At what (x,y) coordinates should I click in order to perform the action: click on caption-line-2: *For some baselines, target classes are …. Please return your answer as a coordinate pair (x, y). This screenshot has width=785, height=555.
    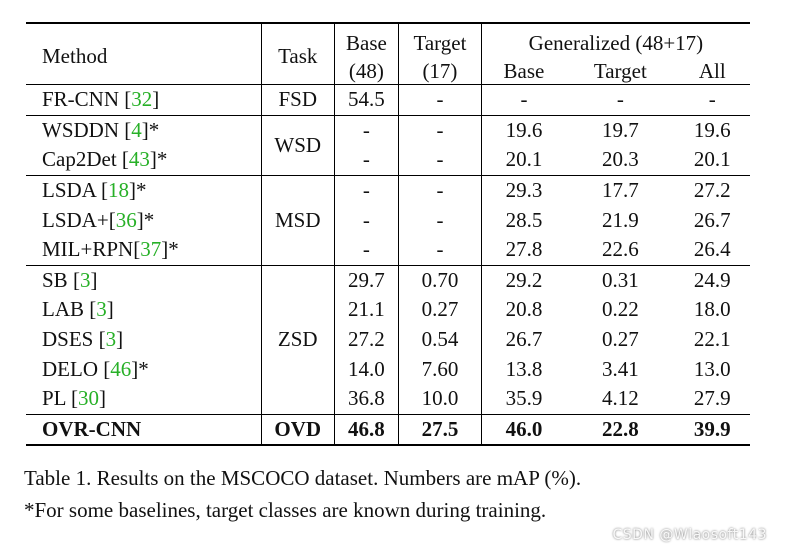
    Looking at the image, I should click on (285, 510).